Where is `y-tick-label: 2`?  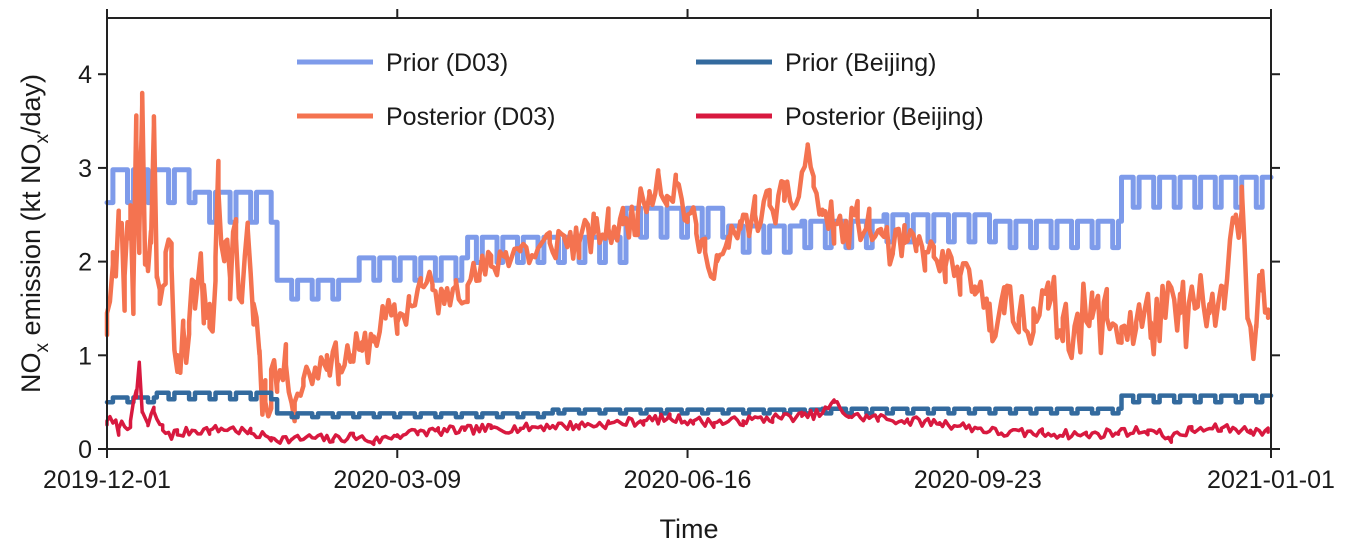 y-tick-label: 2 is located at coordinates (85, 263).